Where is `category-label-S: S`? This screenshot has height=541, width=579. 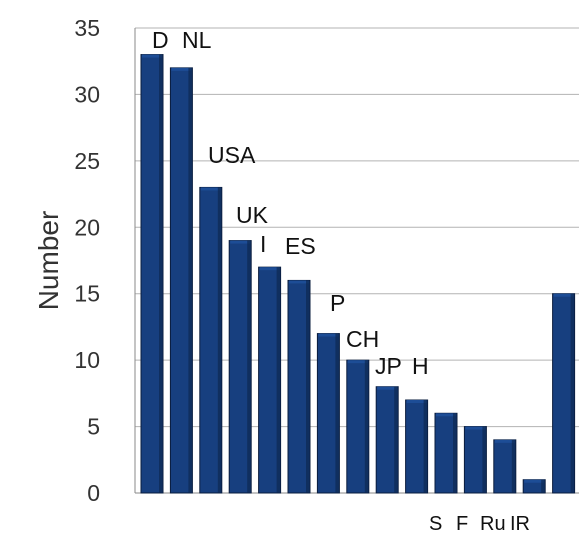 category-label-S: S is located at coordinates (435, 524).